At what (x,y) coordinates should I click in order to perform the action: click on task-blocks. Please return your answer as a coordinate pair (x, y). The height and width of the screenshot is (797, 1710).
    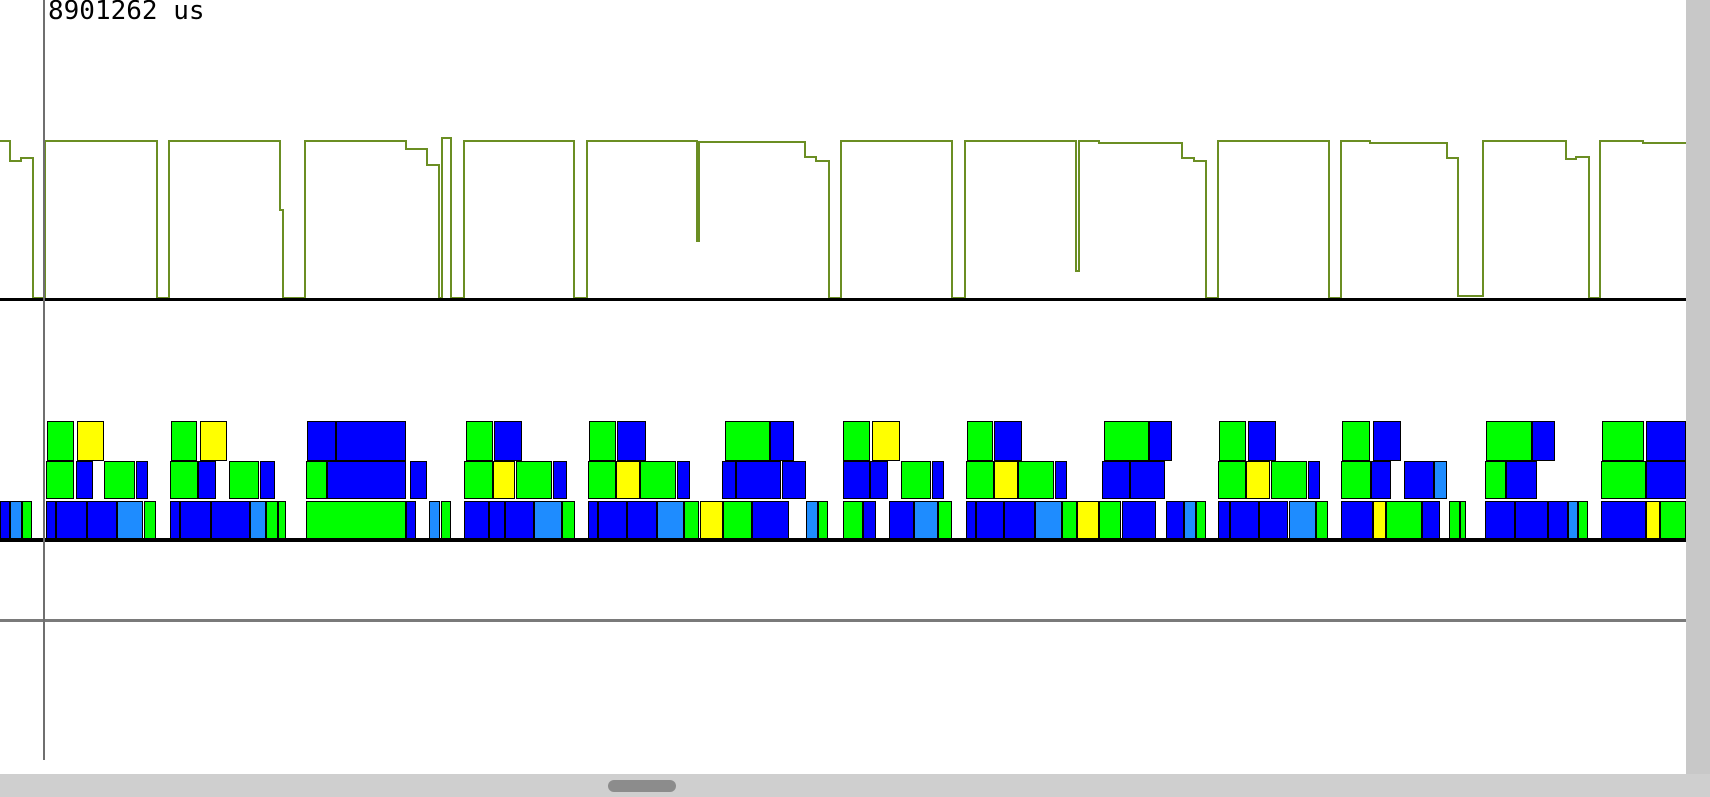
    Looking at the image, I should click on (843, 480).